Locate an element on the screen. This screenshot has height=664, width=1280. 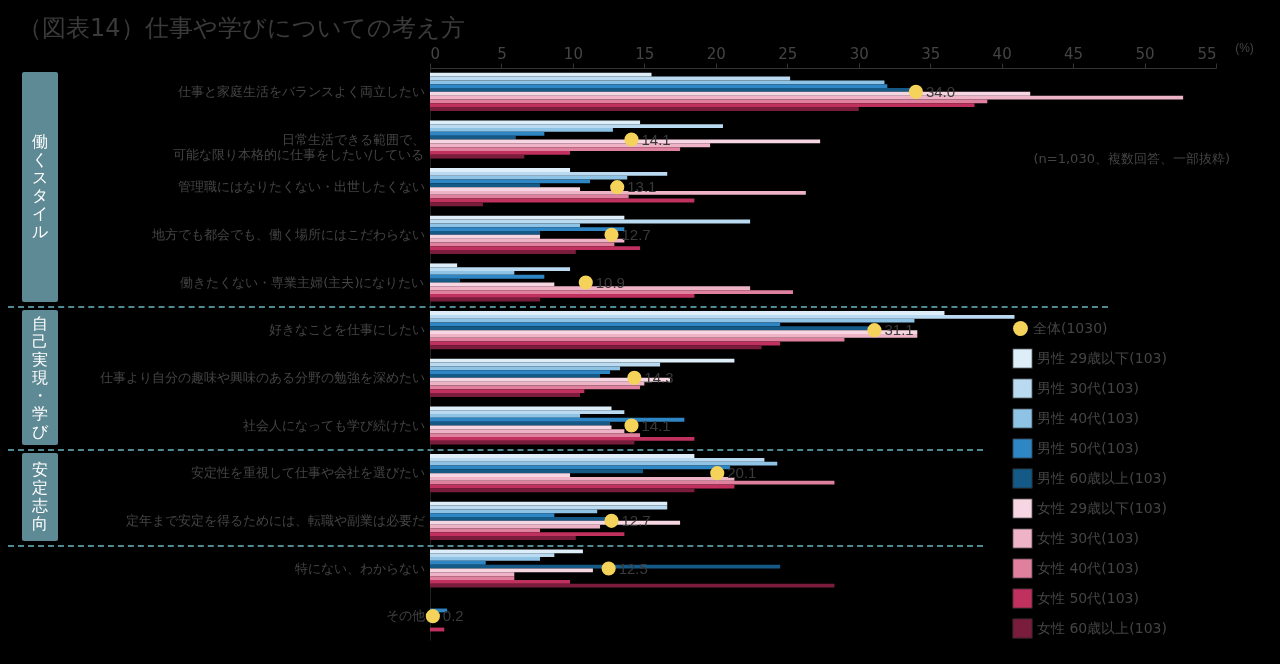
y-tick-label: 仕事より自分の趣味や興味のある分野の勉強を深めたい is located at coordinates (261, 377).